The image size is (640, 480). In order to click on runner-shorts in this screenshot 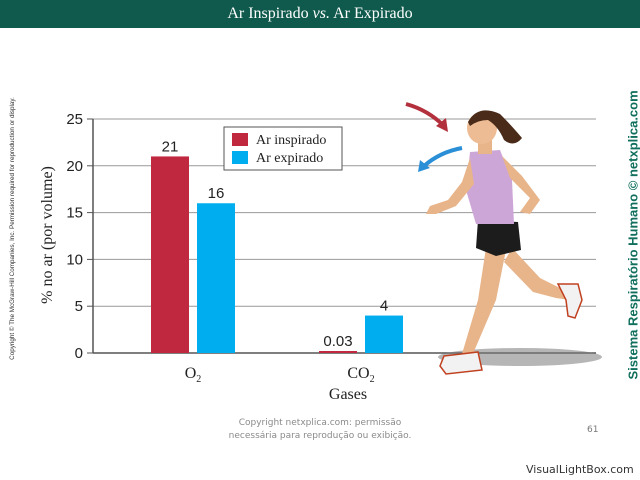, I will do `click(498, 238)`.